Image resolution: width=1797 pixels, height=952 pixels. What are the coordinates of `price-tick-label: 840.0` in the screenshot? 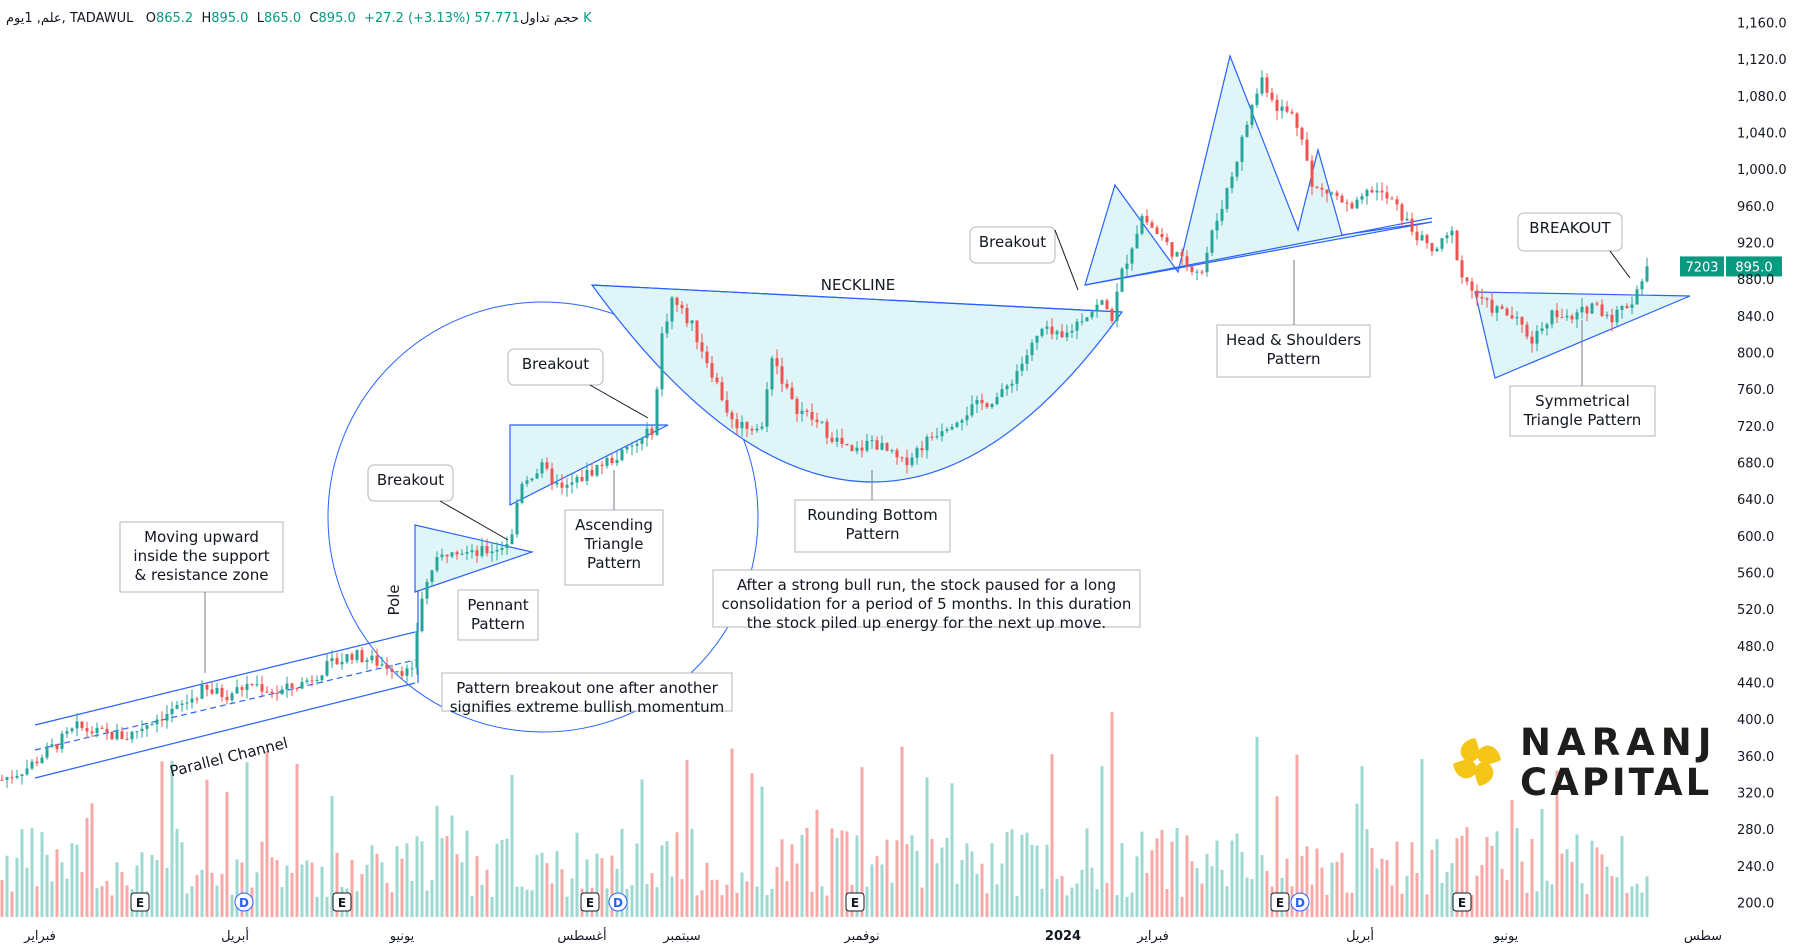 It's located at (1755, 317).